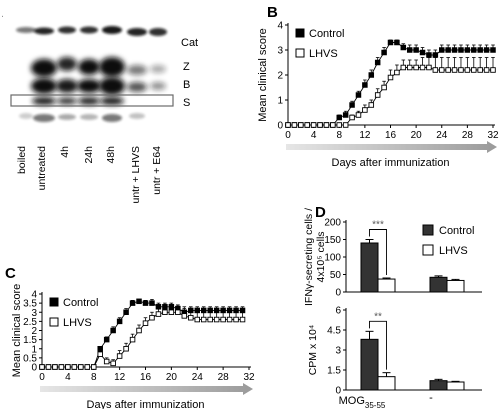 The height and width of the screenshot is (409, 500). I want to click on y-tick-label: 150, so click(332, 240).